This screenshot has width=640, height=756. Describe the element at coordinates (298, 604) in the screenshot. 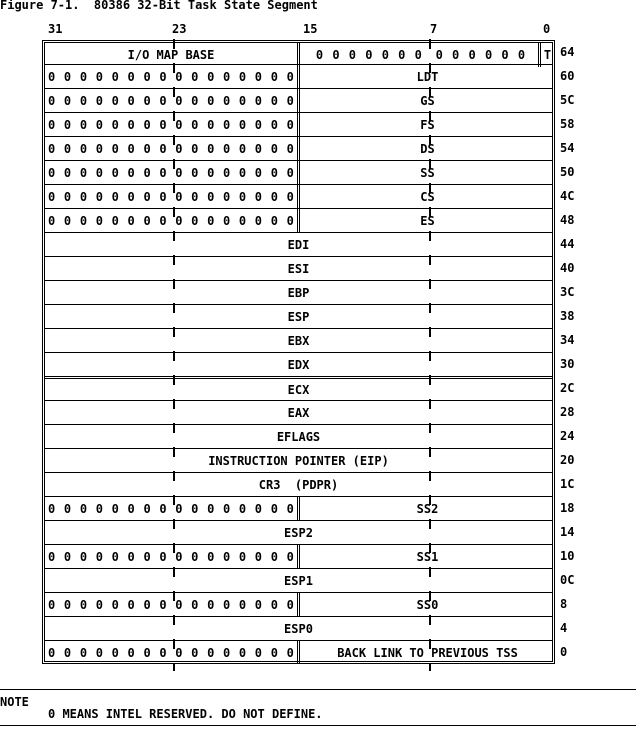

I see `tss-row-8: 0 0 0 0 0 0 0 0 0 0 0 0 0 0 0 0 SS0` at that location.